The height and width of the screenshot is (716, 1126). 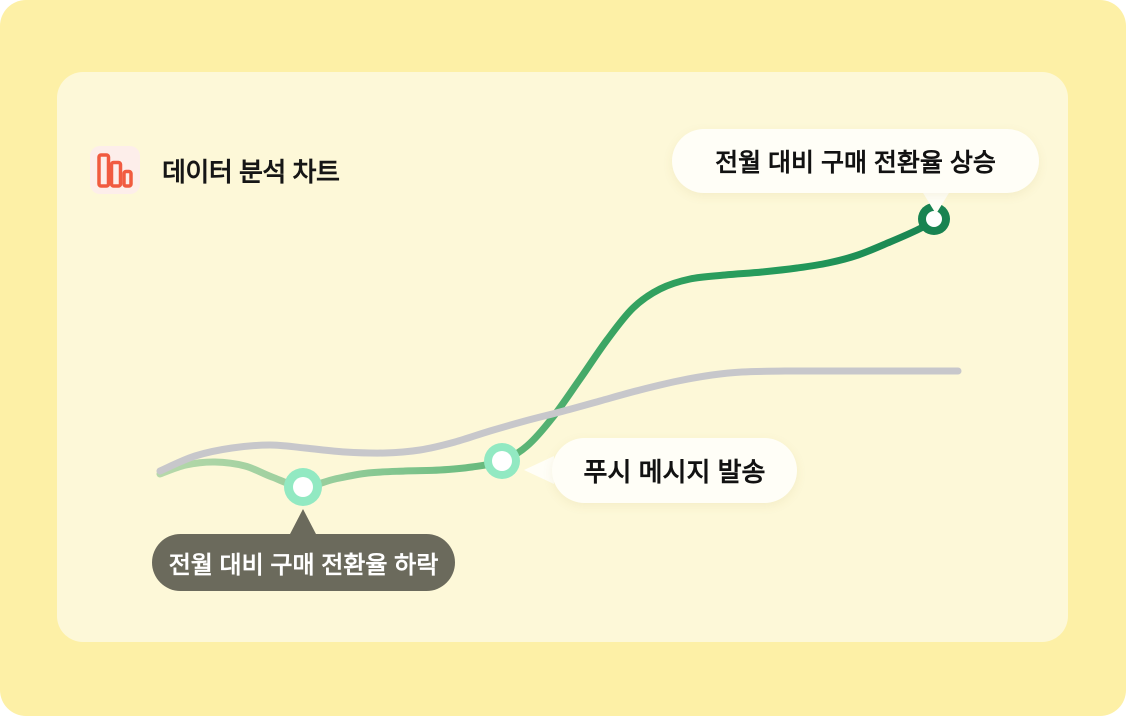 What do you see at coordinates (251, 171) in the screenshot?
I see `page-title: 데이터 분석 차트` at bounding box center [251, 171].